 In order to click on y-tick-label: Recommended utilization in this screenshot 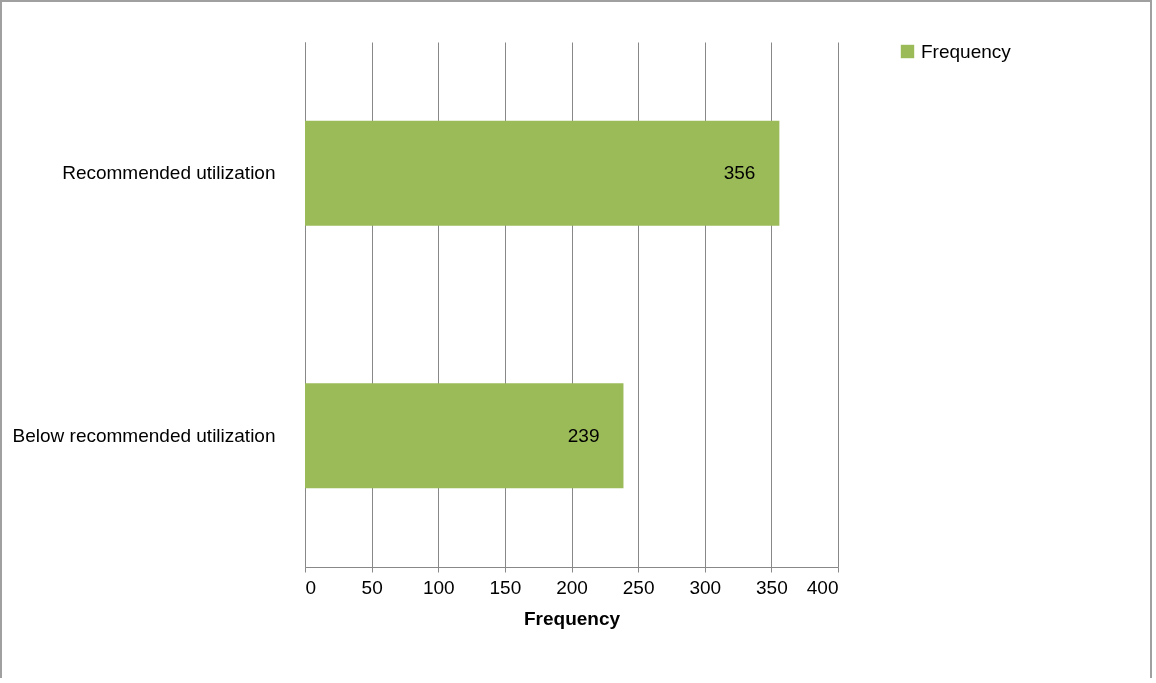, I will do `click(169, 173)`.